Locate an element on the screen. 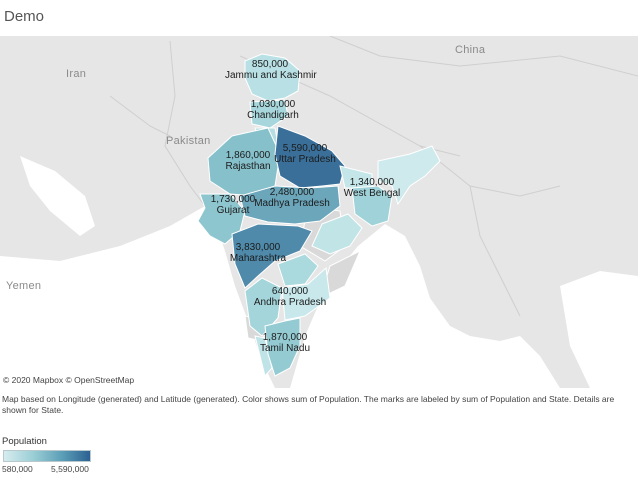 The image size is (638, 478). state-label-maharashtra: 3,830,000 Maharashtra is located at coordinates (258, 253).